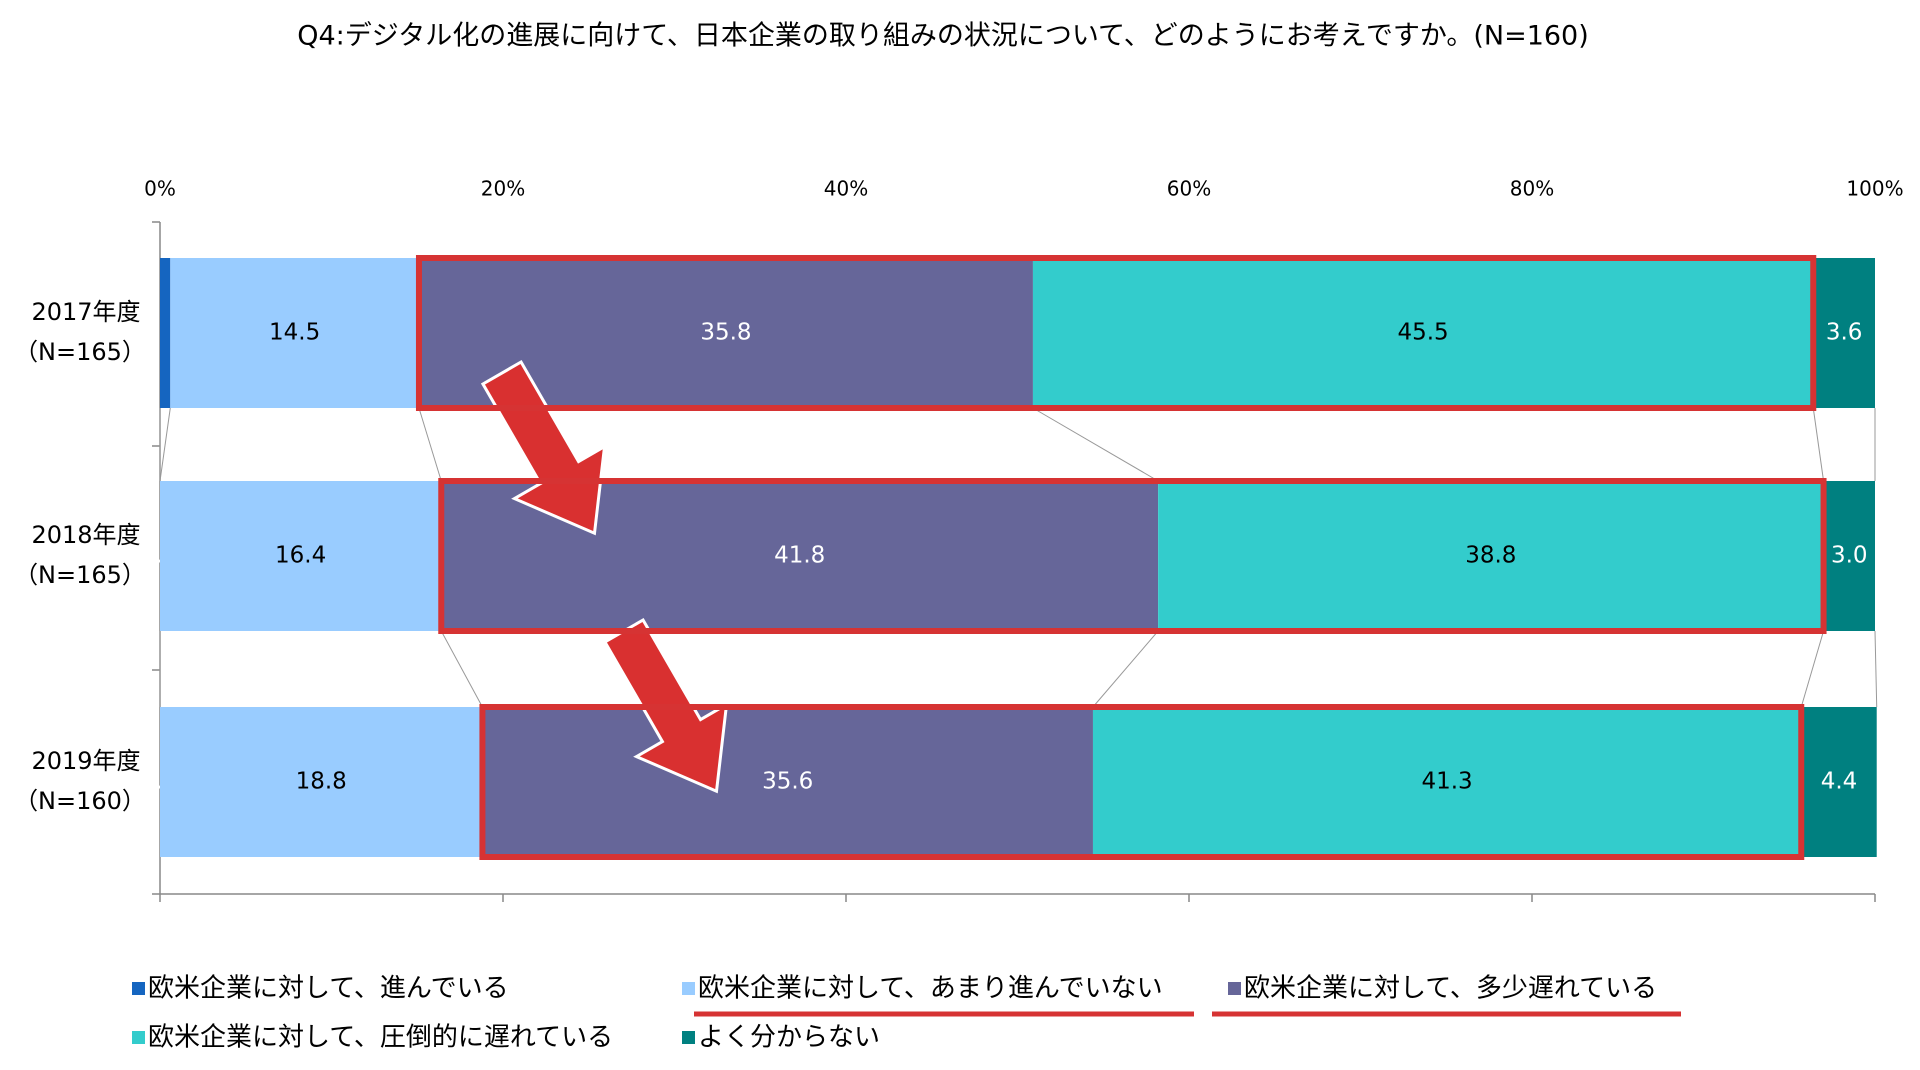 The height and width of the screenshot is (1070, 1920). I want to click on legend-label: よく分からない, so click(789, 1038).